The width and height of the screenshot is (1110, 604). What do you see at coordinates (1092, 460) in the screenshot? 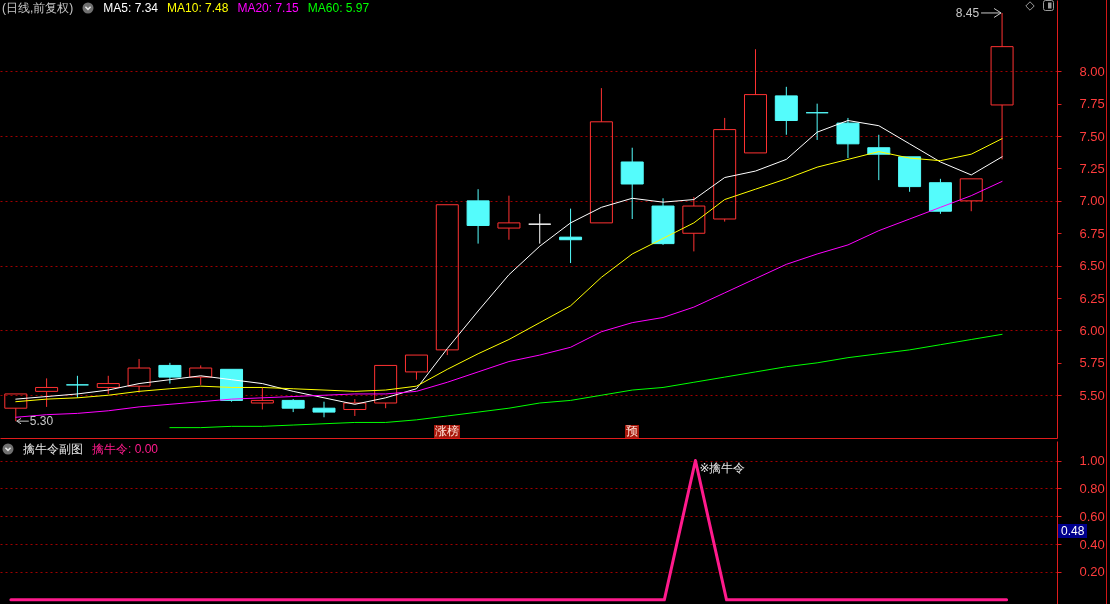
I see `y-tick-label: 1.00` at bounding box center [1092, 460].